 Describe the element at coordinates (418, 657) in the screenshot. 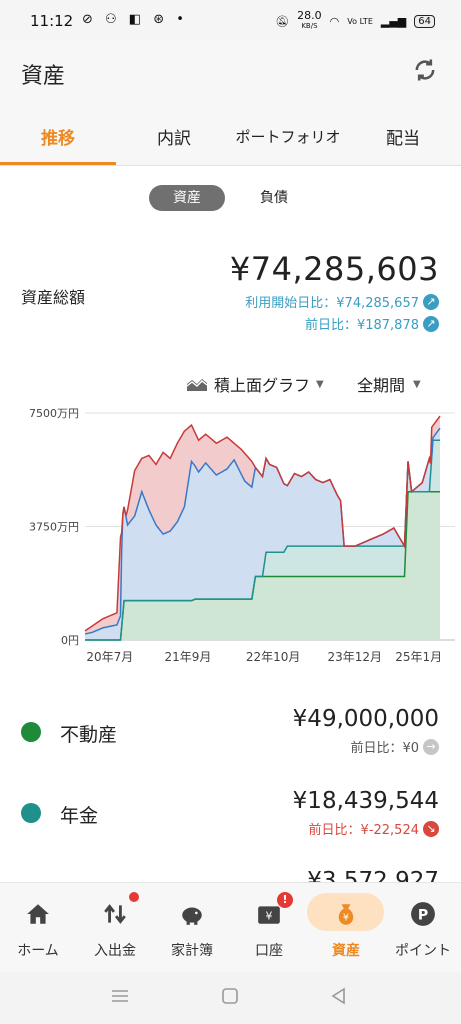

I see `x-tick-label: 25年1月` at that location.